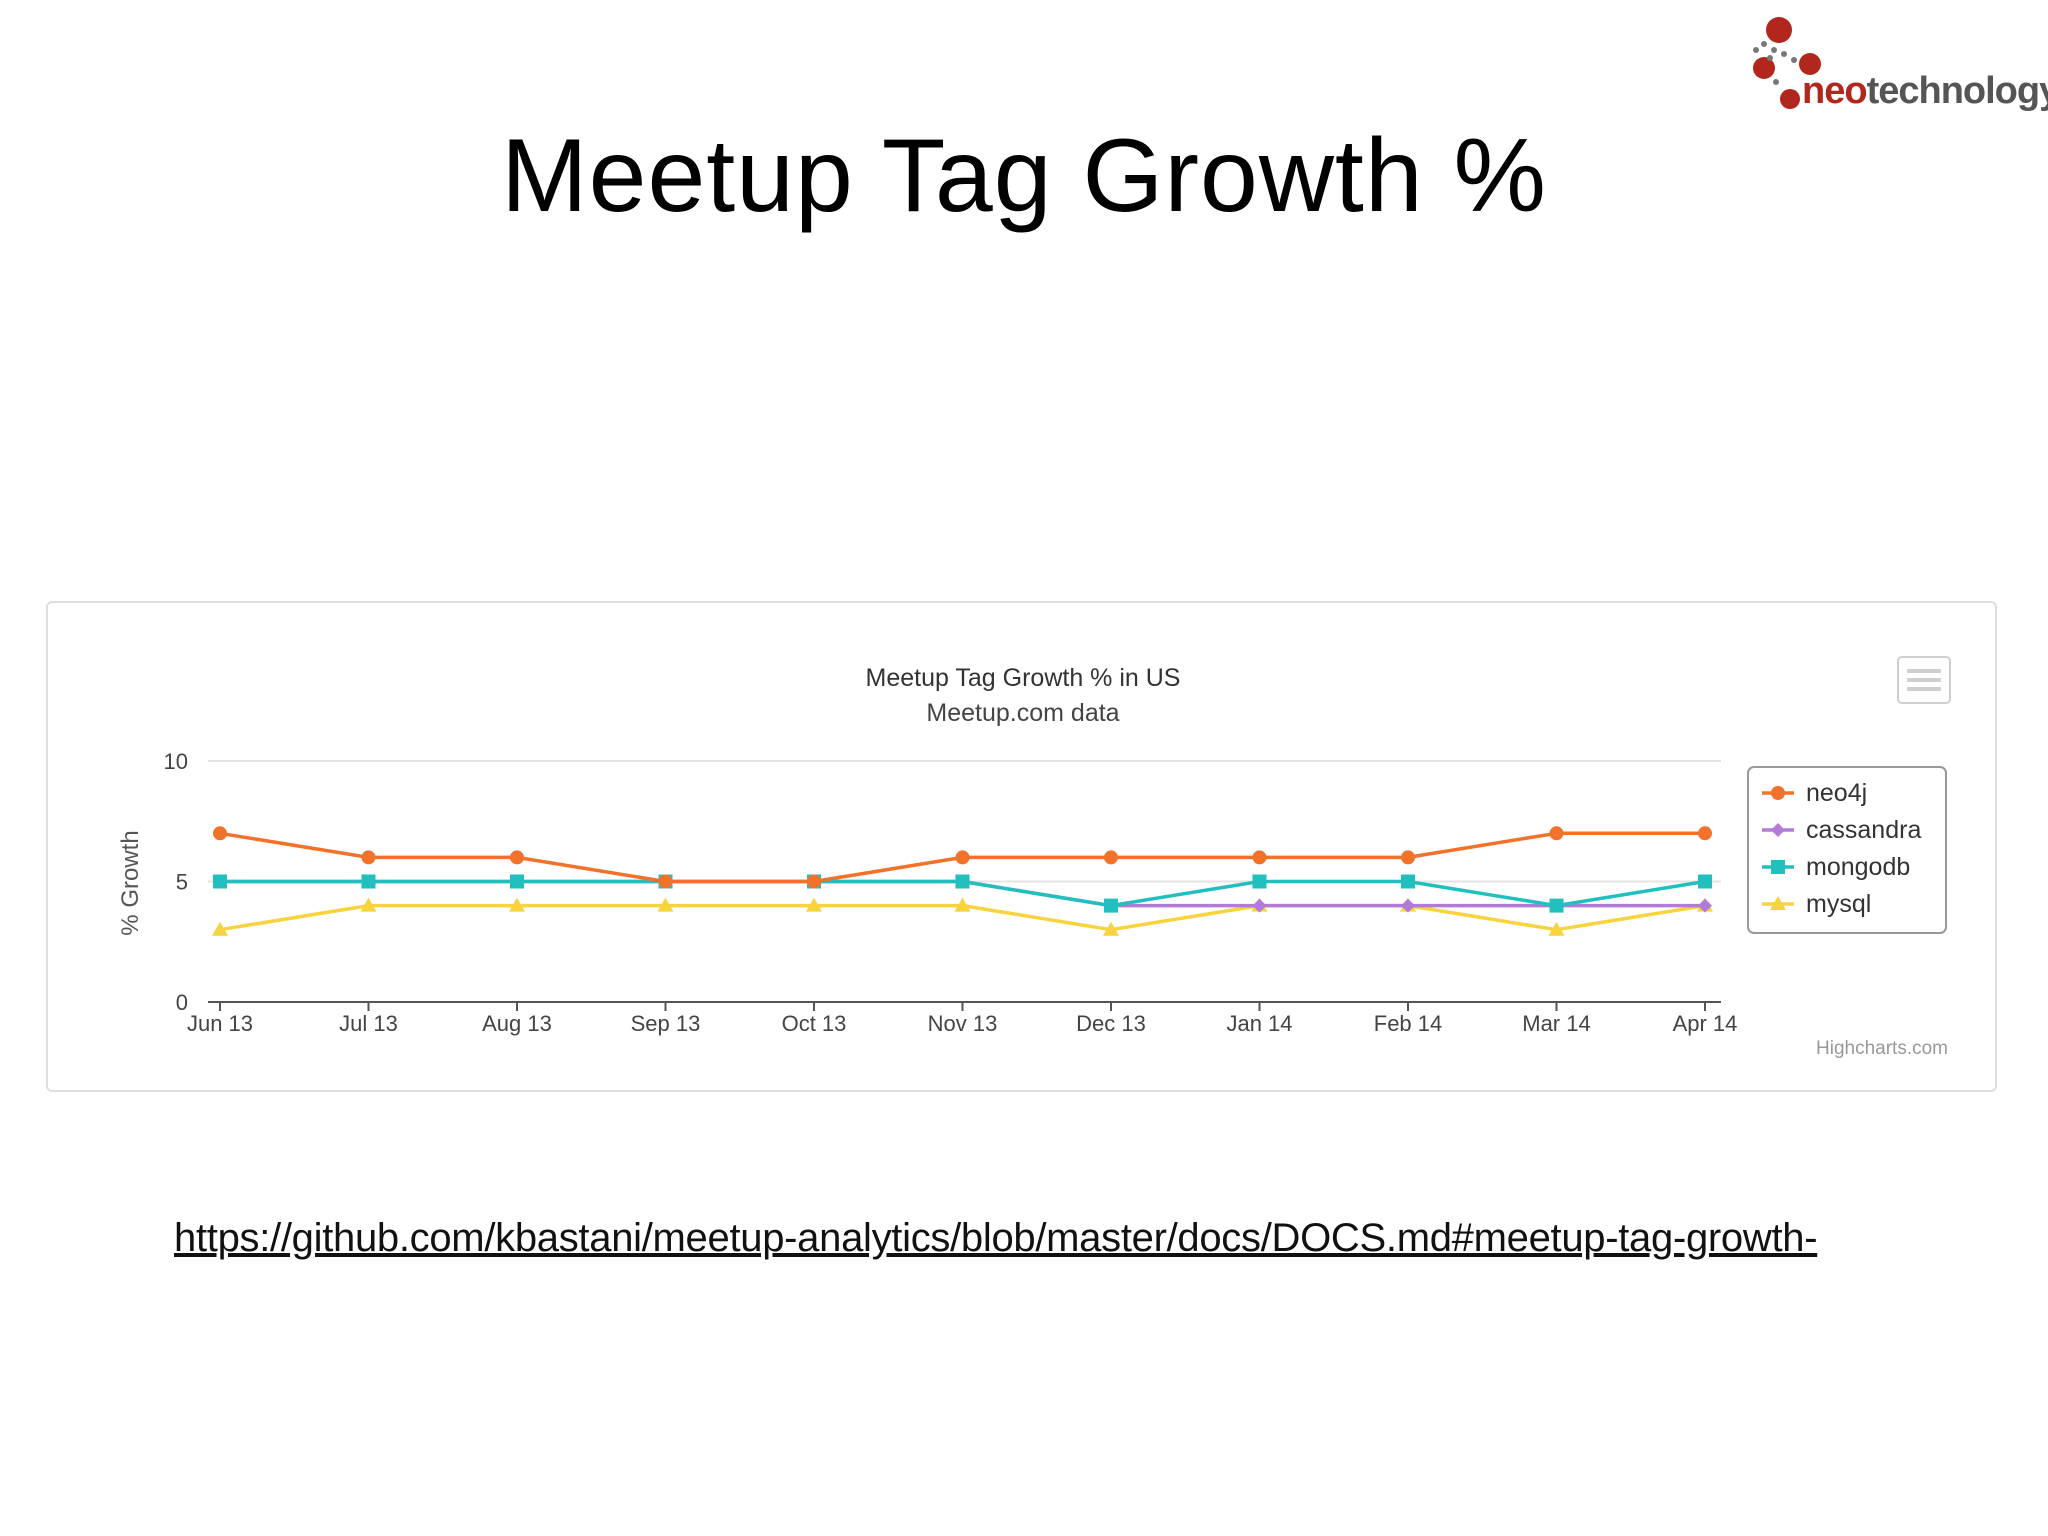  I want to click on x-tick-label: Dec 13, so click(1111, 1023).